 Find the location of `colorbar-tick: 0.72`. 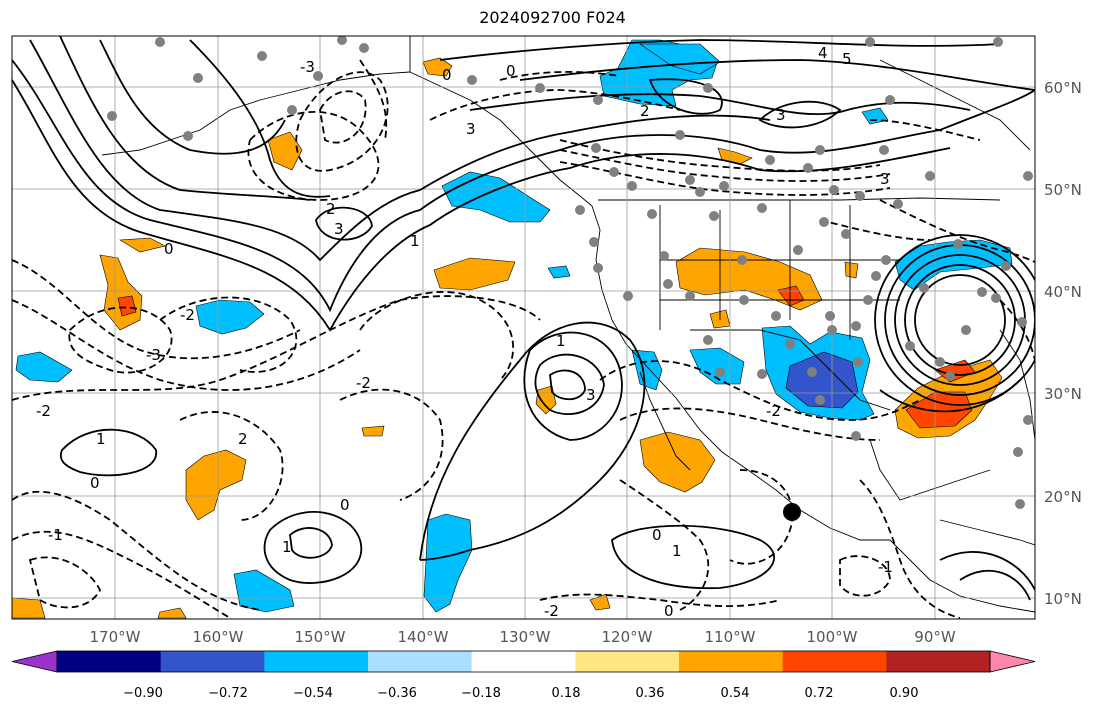

colorbar-tick: 0.72 is located at coordinates (819, 693).